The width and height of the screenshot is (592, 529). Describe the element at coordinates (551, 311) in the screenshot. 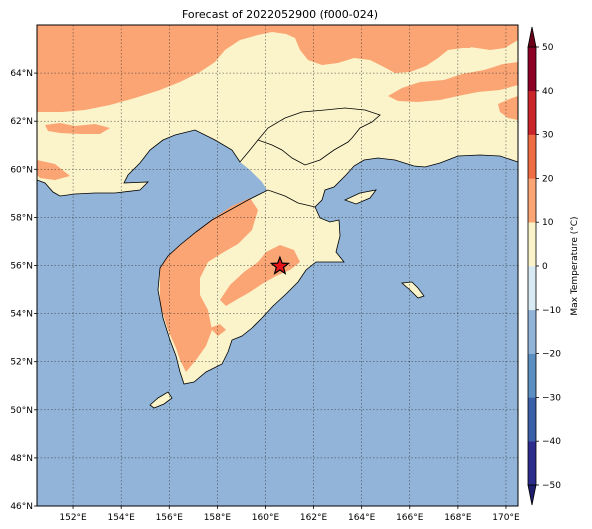

I see `colorbar-tick-label: −10` at that location.